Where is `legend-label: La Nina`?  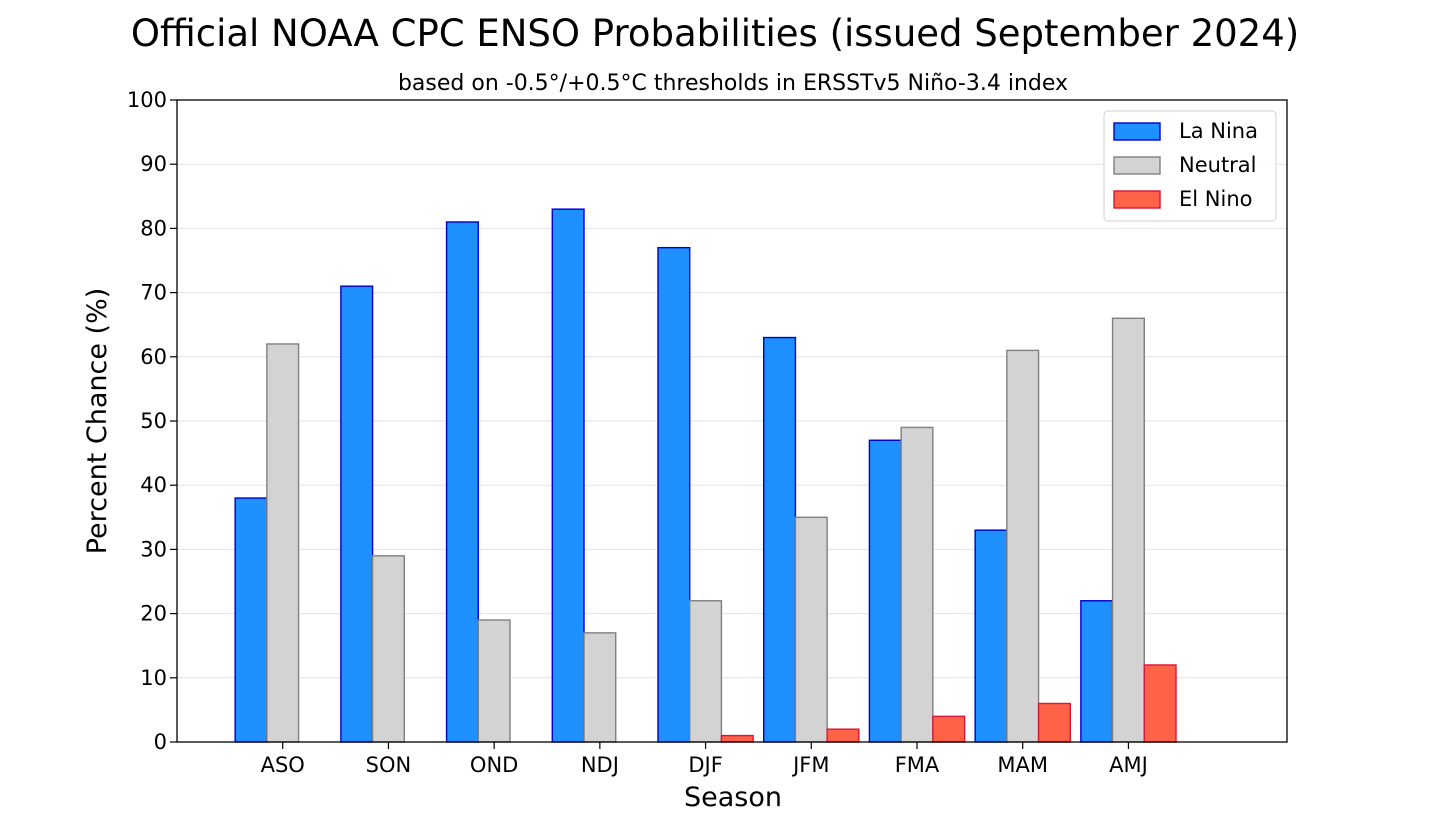
legend-label: La Nina is located at coordinates (1218, 131).